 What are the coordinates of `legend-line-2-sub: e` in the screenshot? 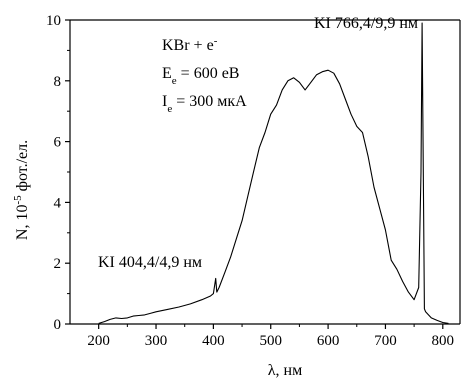 It's located at (174, 81).